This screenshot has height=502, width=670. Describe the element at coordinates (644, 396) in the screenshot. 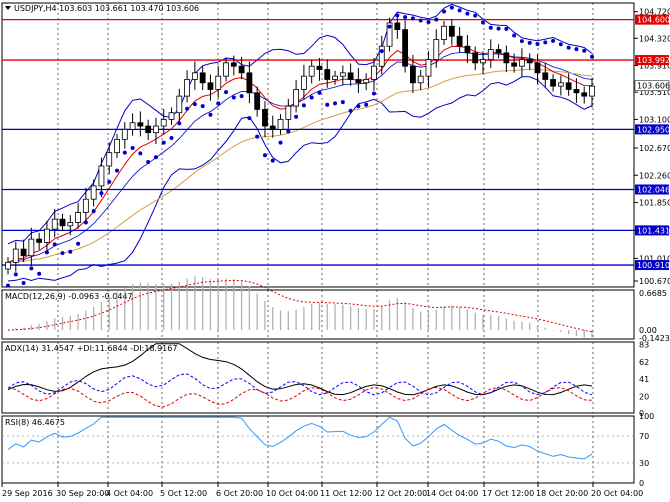

I see `adx-scale-label: 20` at that location.